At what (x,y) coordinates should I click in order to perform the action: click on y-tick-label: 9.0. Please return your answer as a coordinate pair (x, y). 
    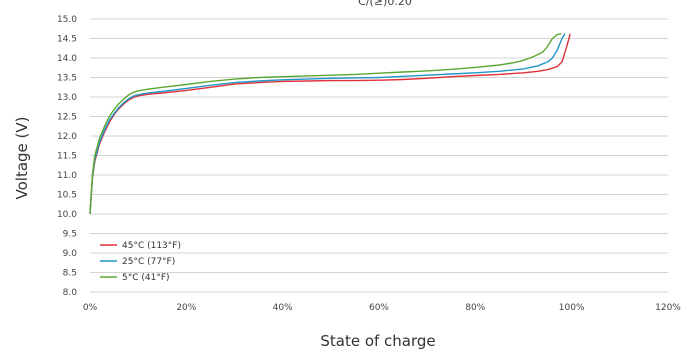
    Looking at the image, I should click on (70, 254).